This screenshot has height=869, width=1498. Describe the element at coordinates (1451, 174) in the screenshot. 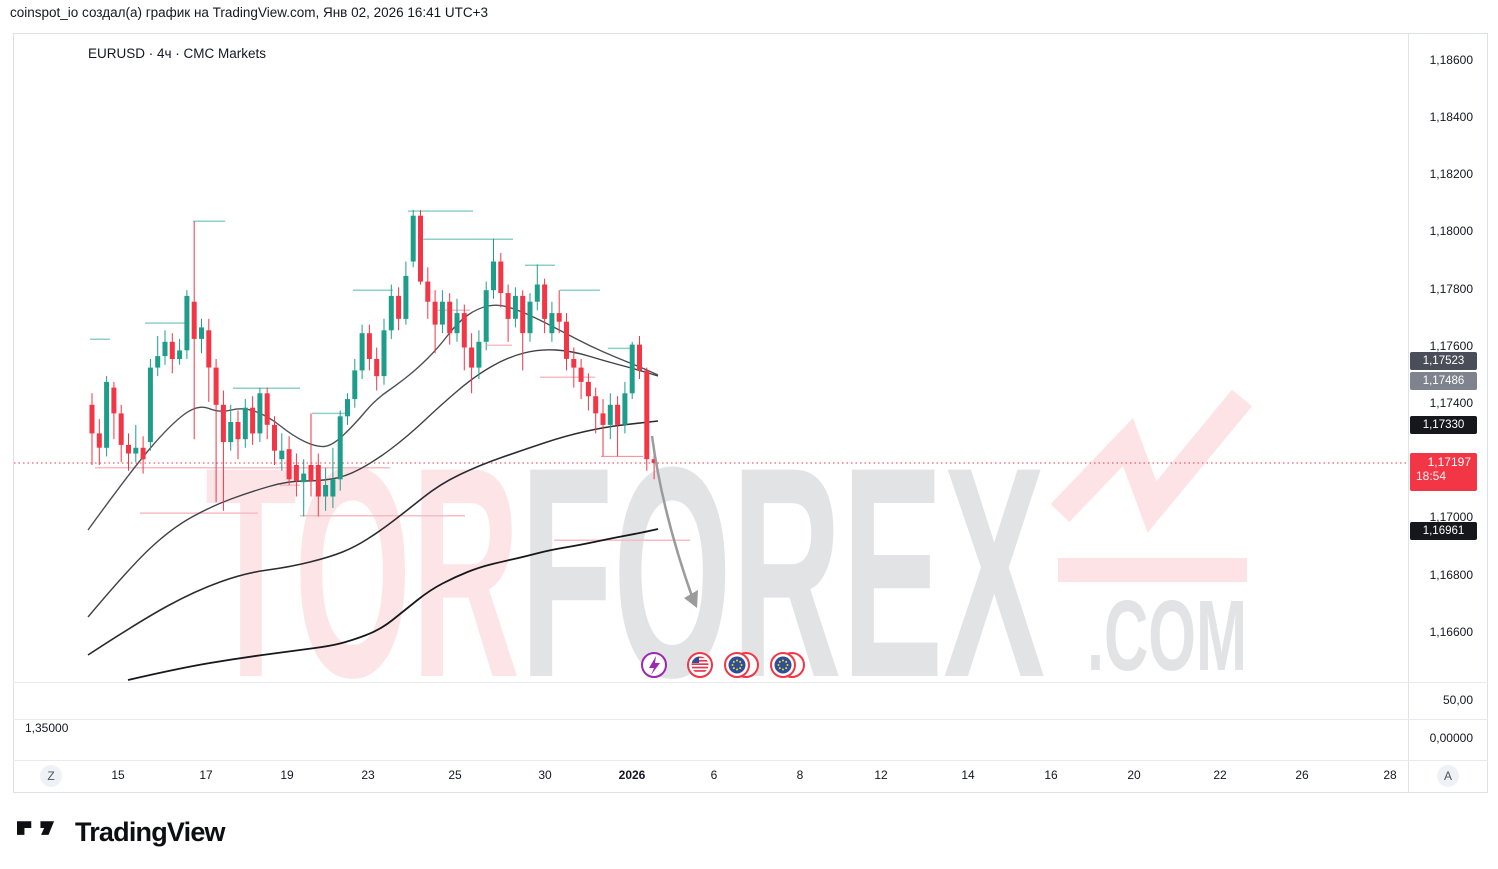

I see `price-axis-label: 1,18200` at that location.